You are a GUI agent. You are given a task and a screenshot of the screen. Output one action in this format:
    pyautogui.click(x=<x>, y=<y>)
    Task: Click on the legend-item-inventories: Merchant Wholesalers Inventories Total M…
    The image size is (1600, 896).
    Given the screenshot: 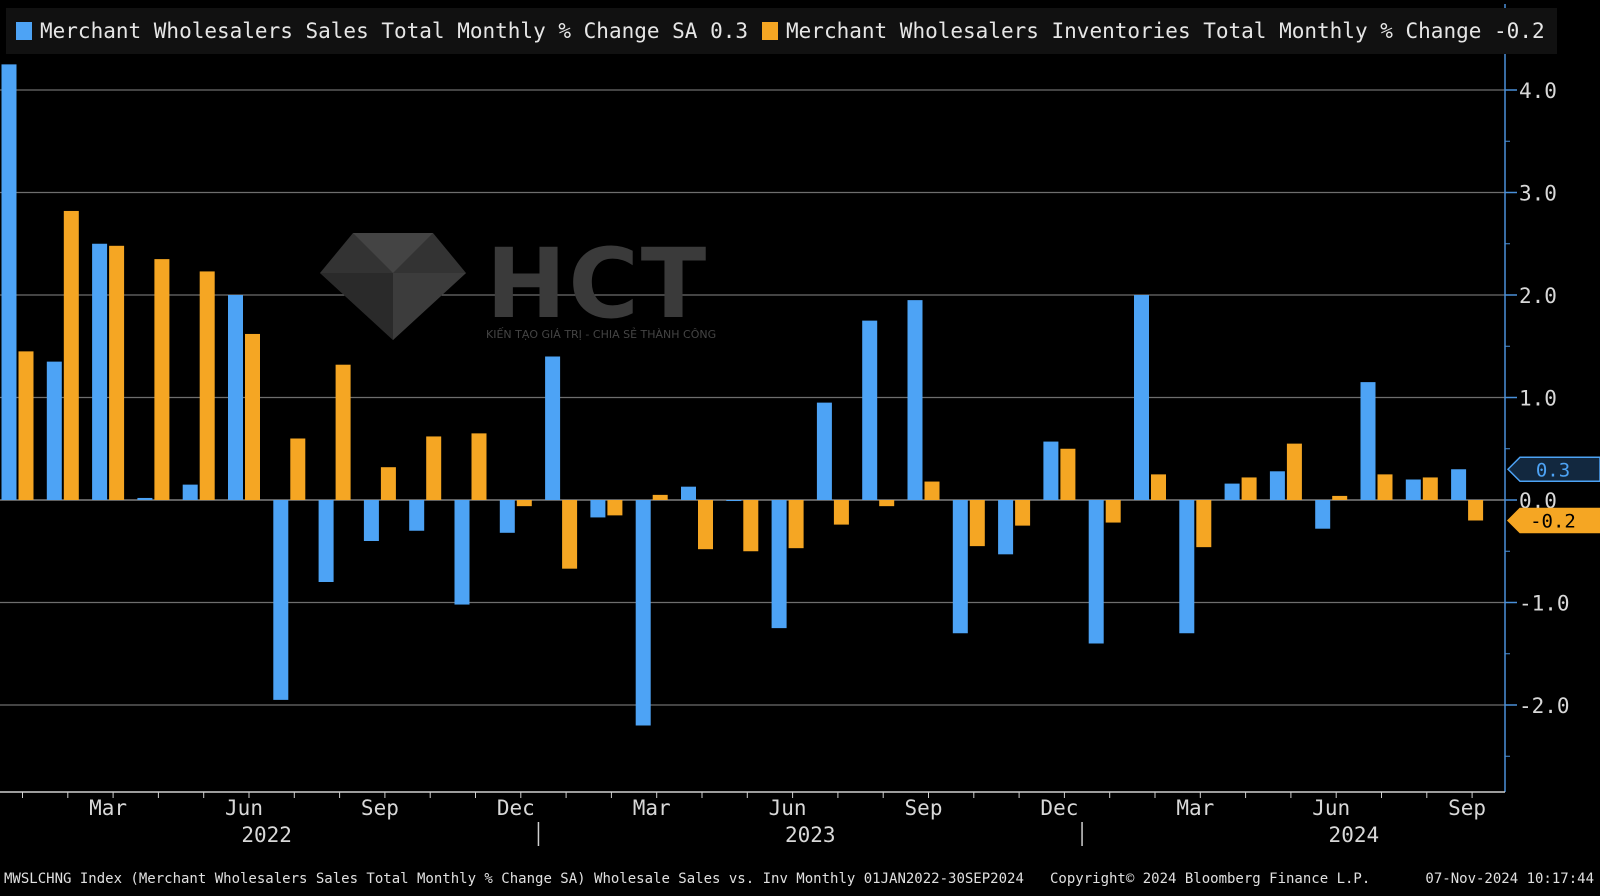 What is the action you would take?
    pyautogui.click(x=1153, y=31)
    